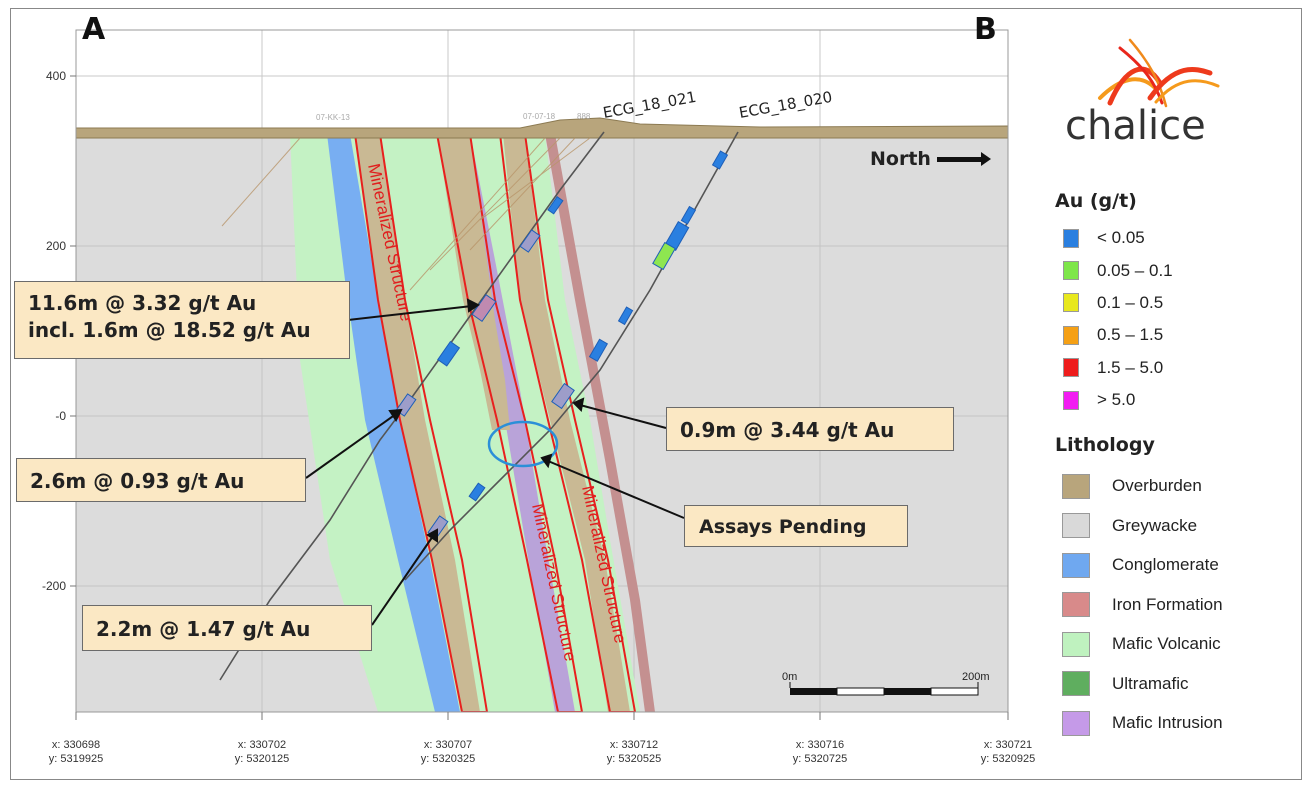 This screenshot has width=1307, height=787. Describe the element at coordinates (963, 158) in the screenshot. I see `north-arrow-icon` at that location.